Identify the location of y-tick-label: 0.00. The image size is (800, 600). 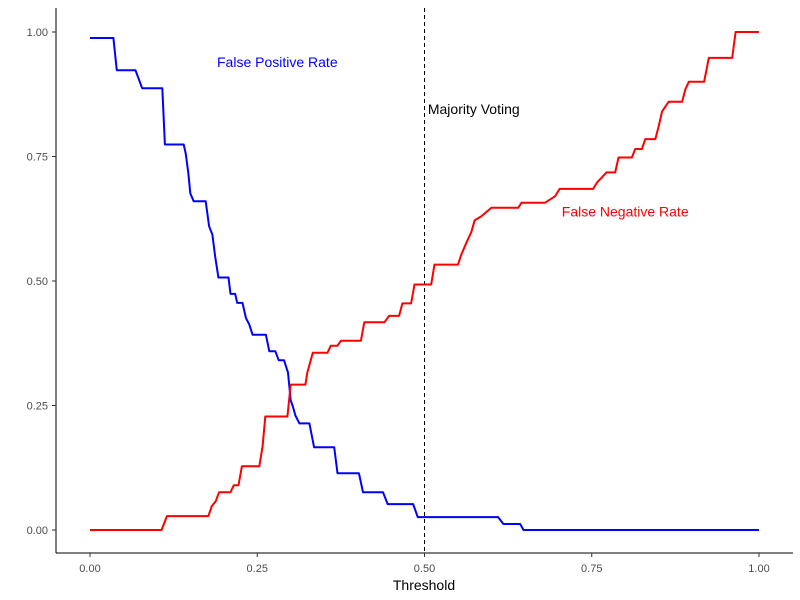
(37, 531).